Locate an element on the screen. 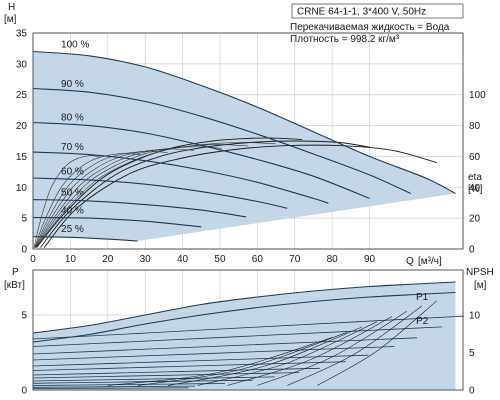  flow-tick-label: 80 is located at coordinates (333, 259).